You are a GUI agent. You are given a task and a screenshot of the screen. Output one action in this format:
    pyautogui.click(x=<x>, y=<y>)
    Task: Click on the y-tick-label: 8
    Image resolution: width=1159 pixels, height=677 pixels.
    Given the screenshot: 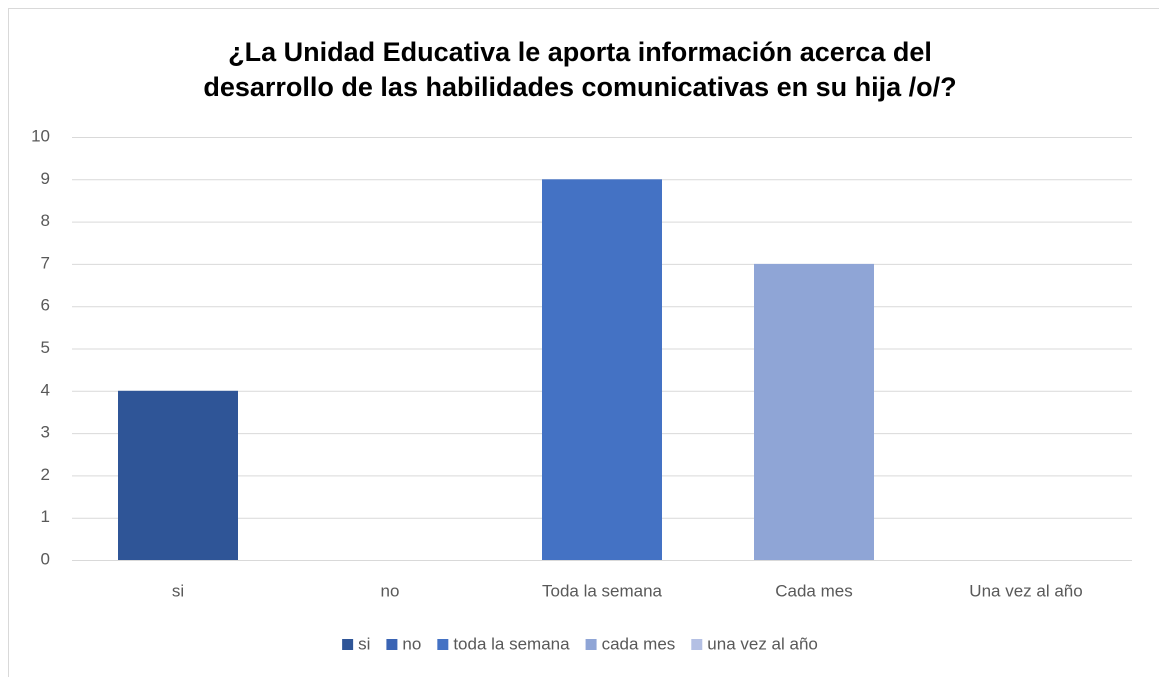 What is the action you would take?
    pyautogui.click(x=45, y=220)
    